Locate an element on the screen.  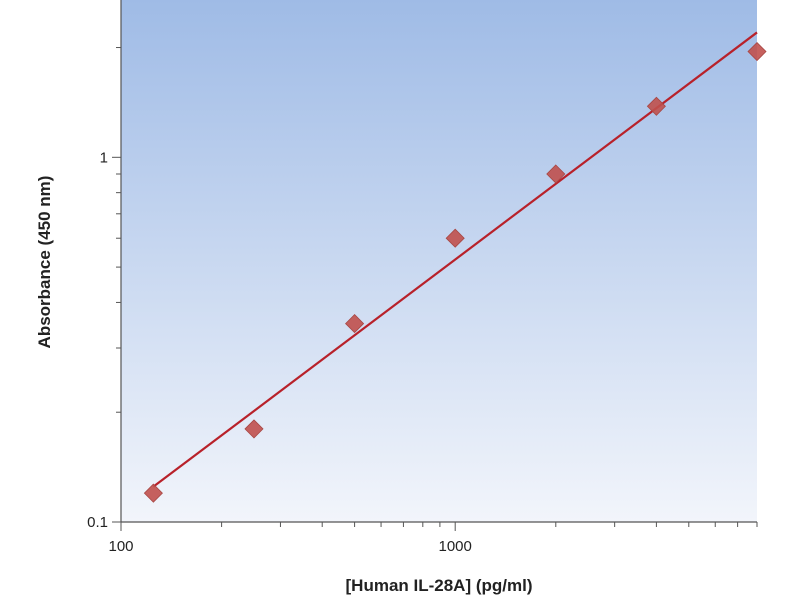
y-axis-title: Absorbance (450 nm) is located at coordinates (44, 262).